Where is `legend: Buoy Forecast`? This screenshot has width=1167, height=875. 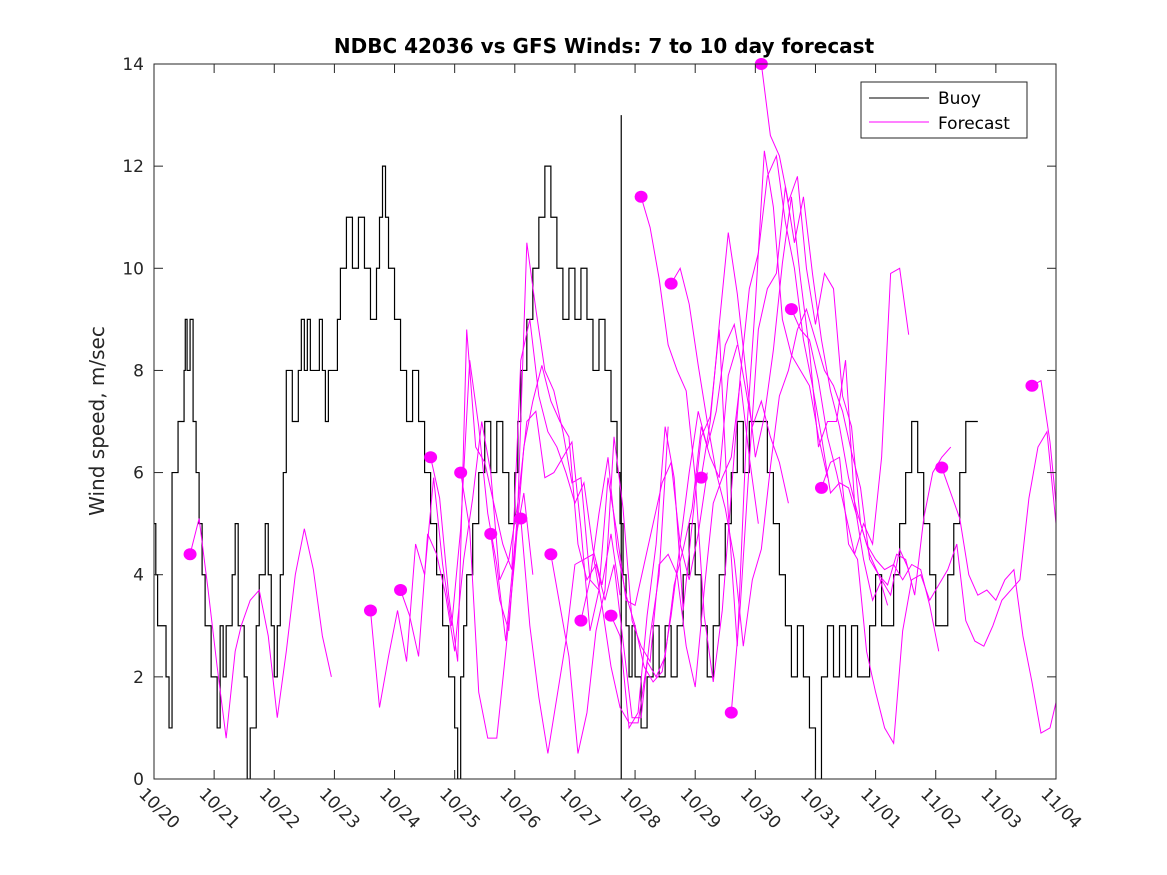
legend: Buoy Forecast is located at coordinates (944, 110).